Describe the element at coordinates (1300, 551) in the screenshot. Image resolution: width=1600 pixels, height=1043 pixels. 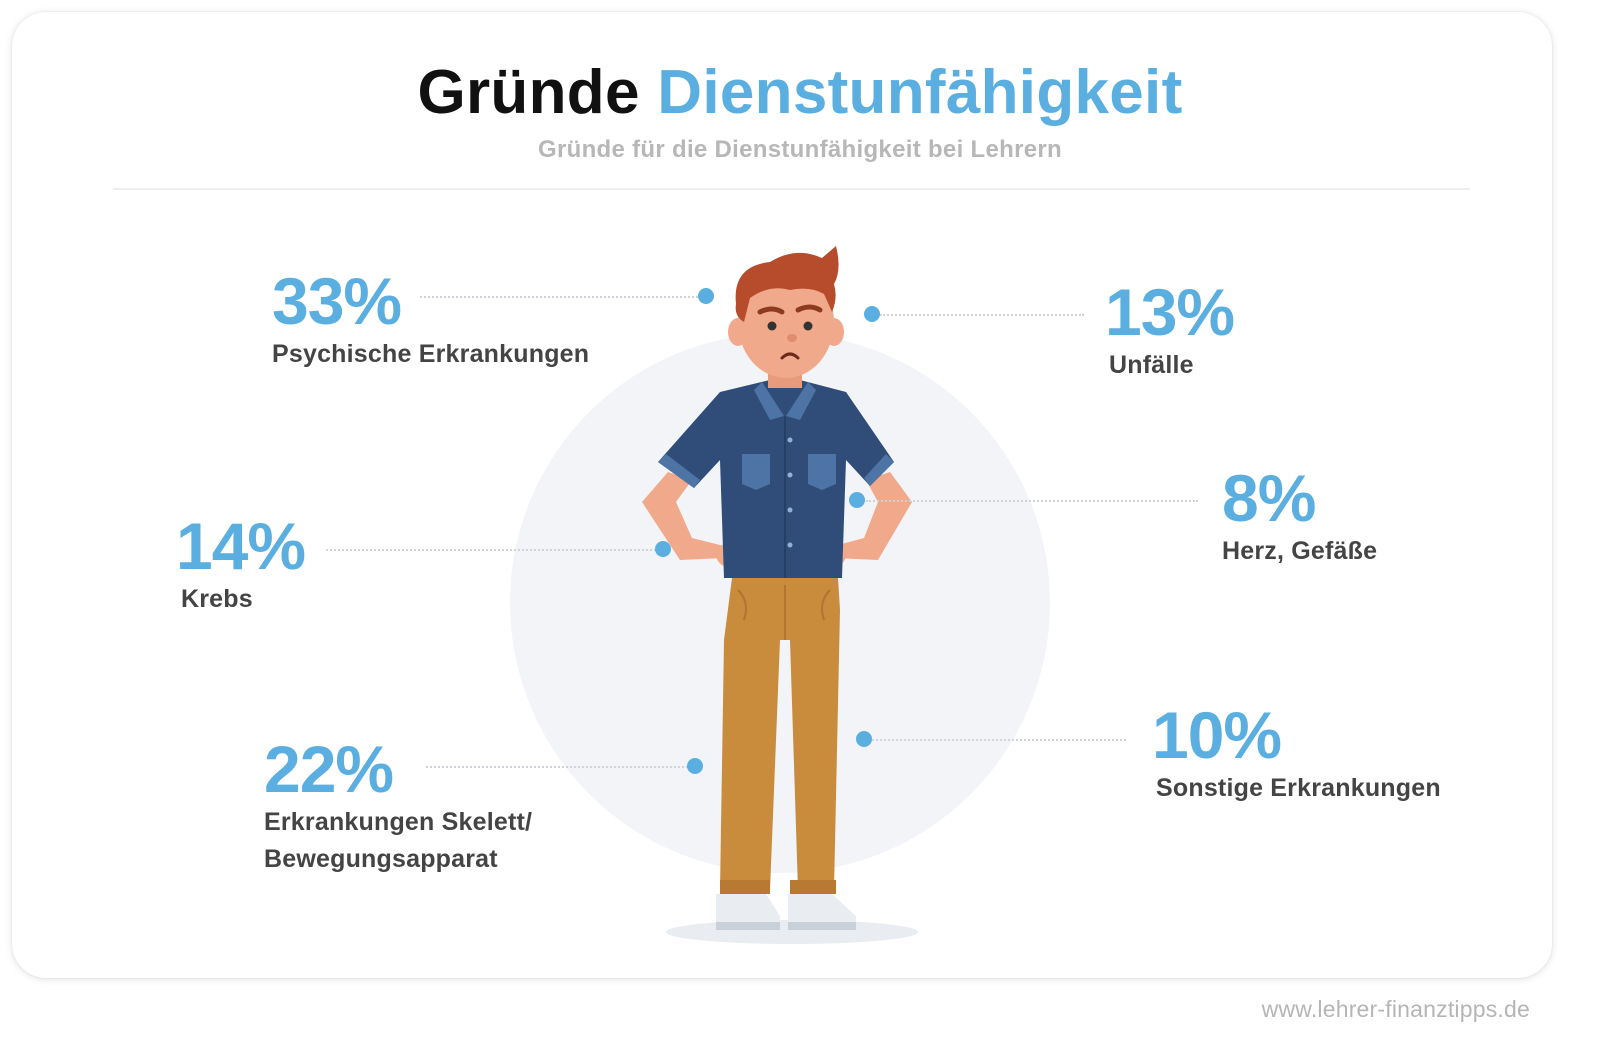
I see `stat-label: Herz, Gefäße` at that location.